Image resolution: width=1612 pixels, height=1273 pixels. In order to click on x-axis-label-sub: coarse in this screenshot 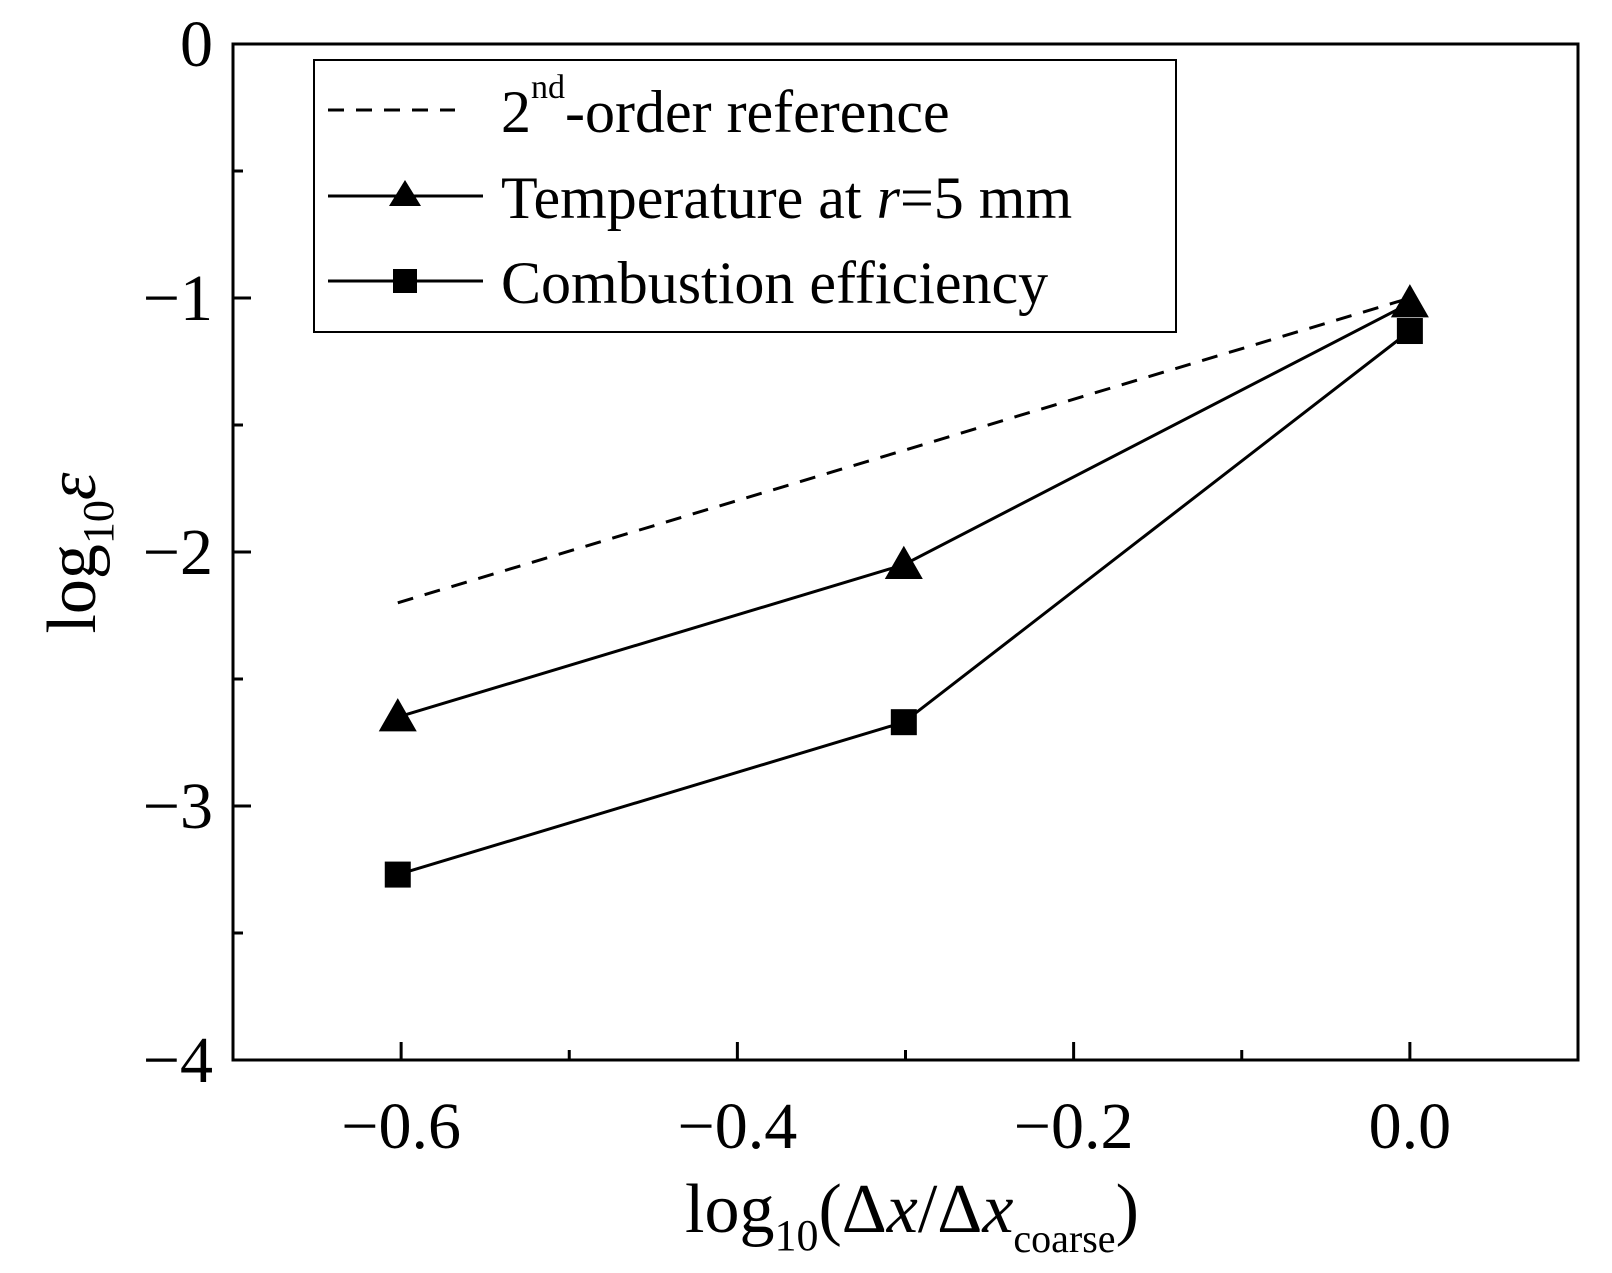, I will do `click(1064, 1238)`.